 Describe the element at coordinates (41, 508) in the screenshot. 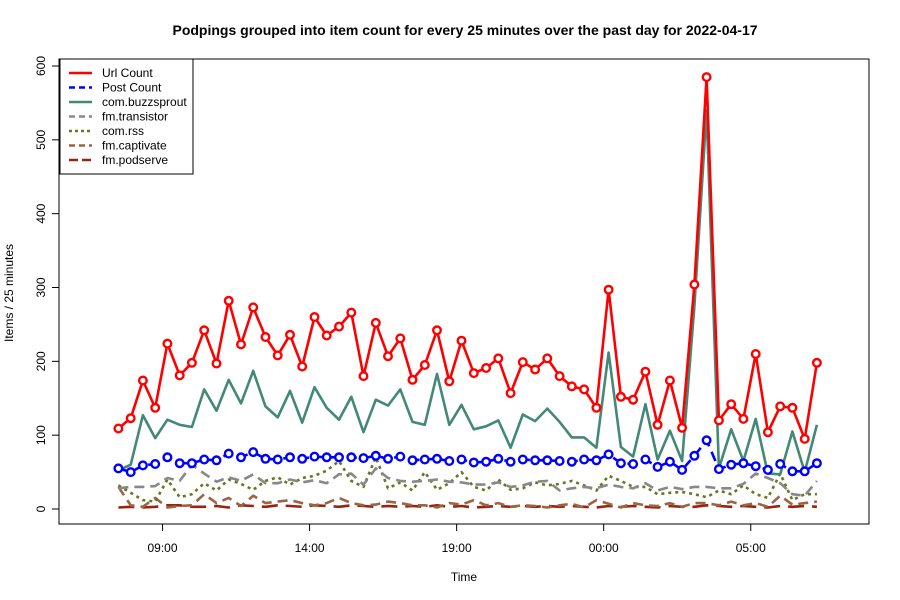

I see `y-tick-label: 0` at that location.